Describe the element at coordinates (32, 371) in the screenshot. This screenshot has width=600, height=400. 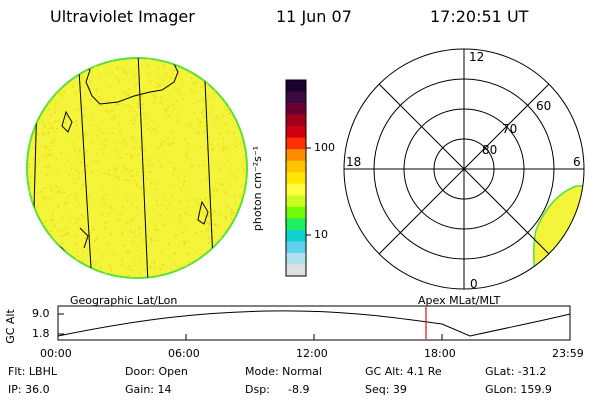
I see `flt-info: Flt: LBHL` at that location.